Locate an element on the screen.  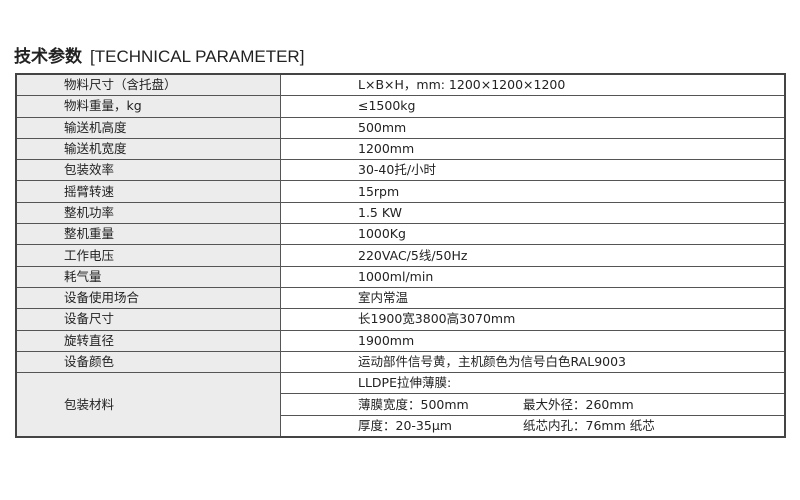
table-row: 设备尺寸 长1900宽3800高3070mm is located at coordinates (400, 319).